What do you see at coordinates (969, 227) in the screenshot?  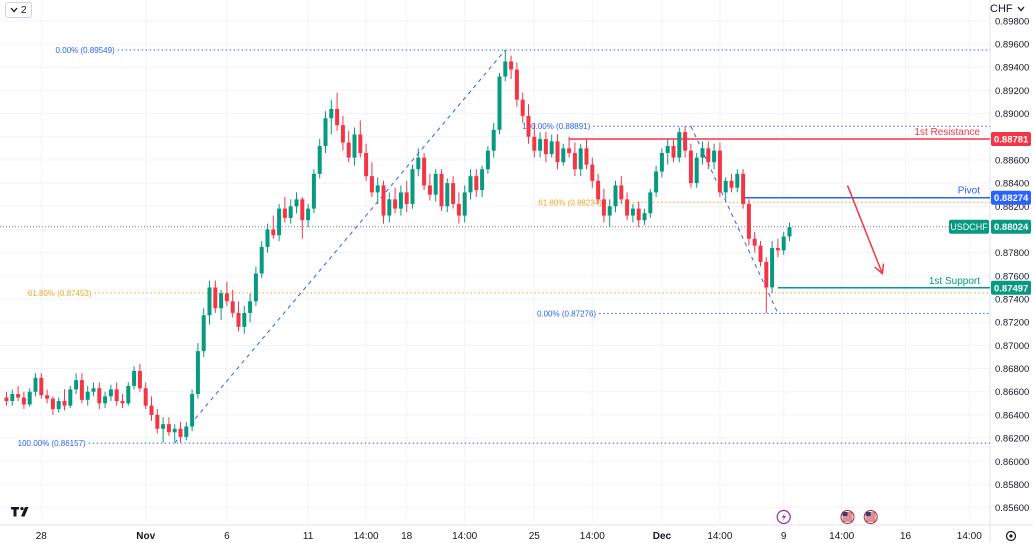 I see `symbol-label: USDCHF` at bounding box center [969, 227].